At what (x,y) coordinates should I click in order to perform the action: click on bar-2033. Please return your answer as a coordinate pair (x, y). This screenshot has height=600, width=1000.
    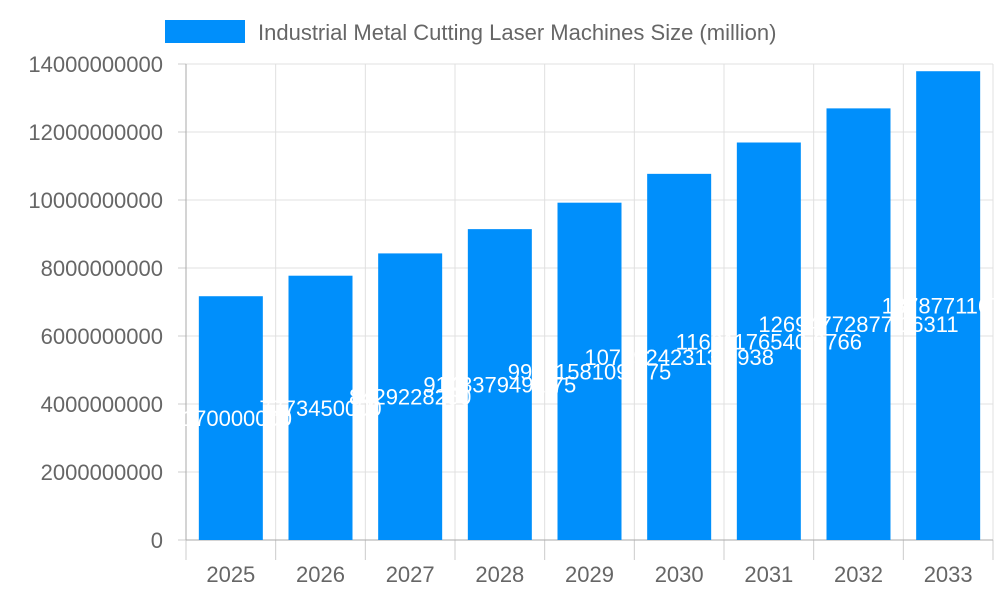
    Looking at the image, I should click on (948, 305).